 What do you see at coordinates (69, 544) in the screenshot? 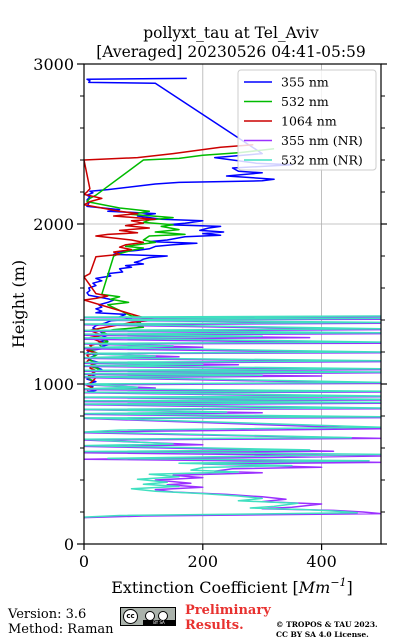
I see `y-tick-label-0: 0` at bounding box center [69, 544].